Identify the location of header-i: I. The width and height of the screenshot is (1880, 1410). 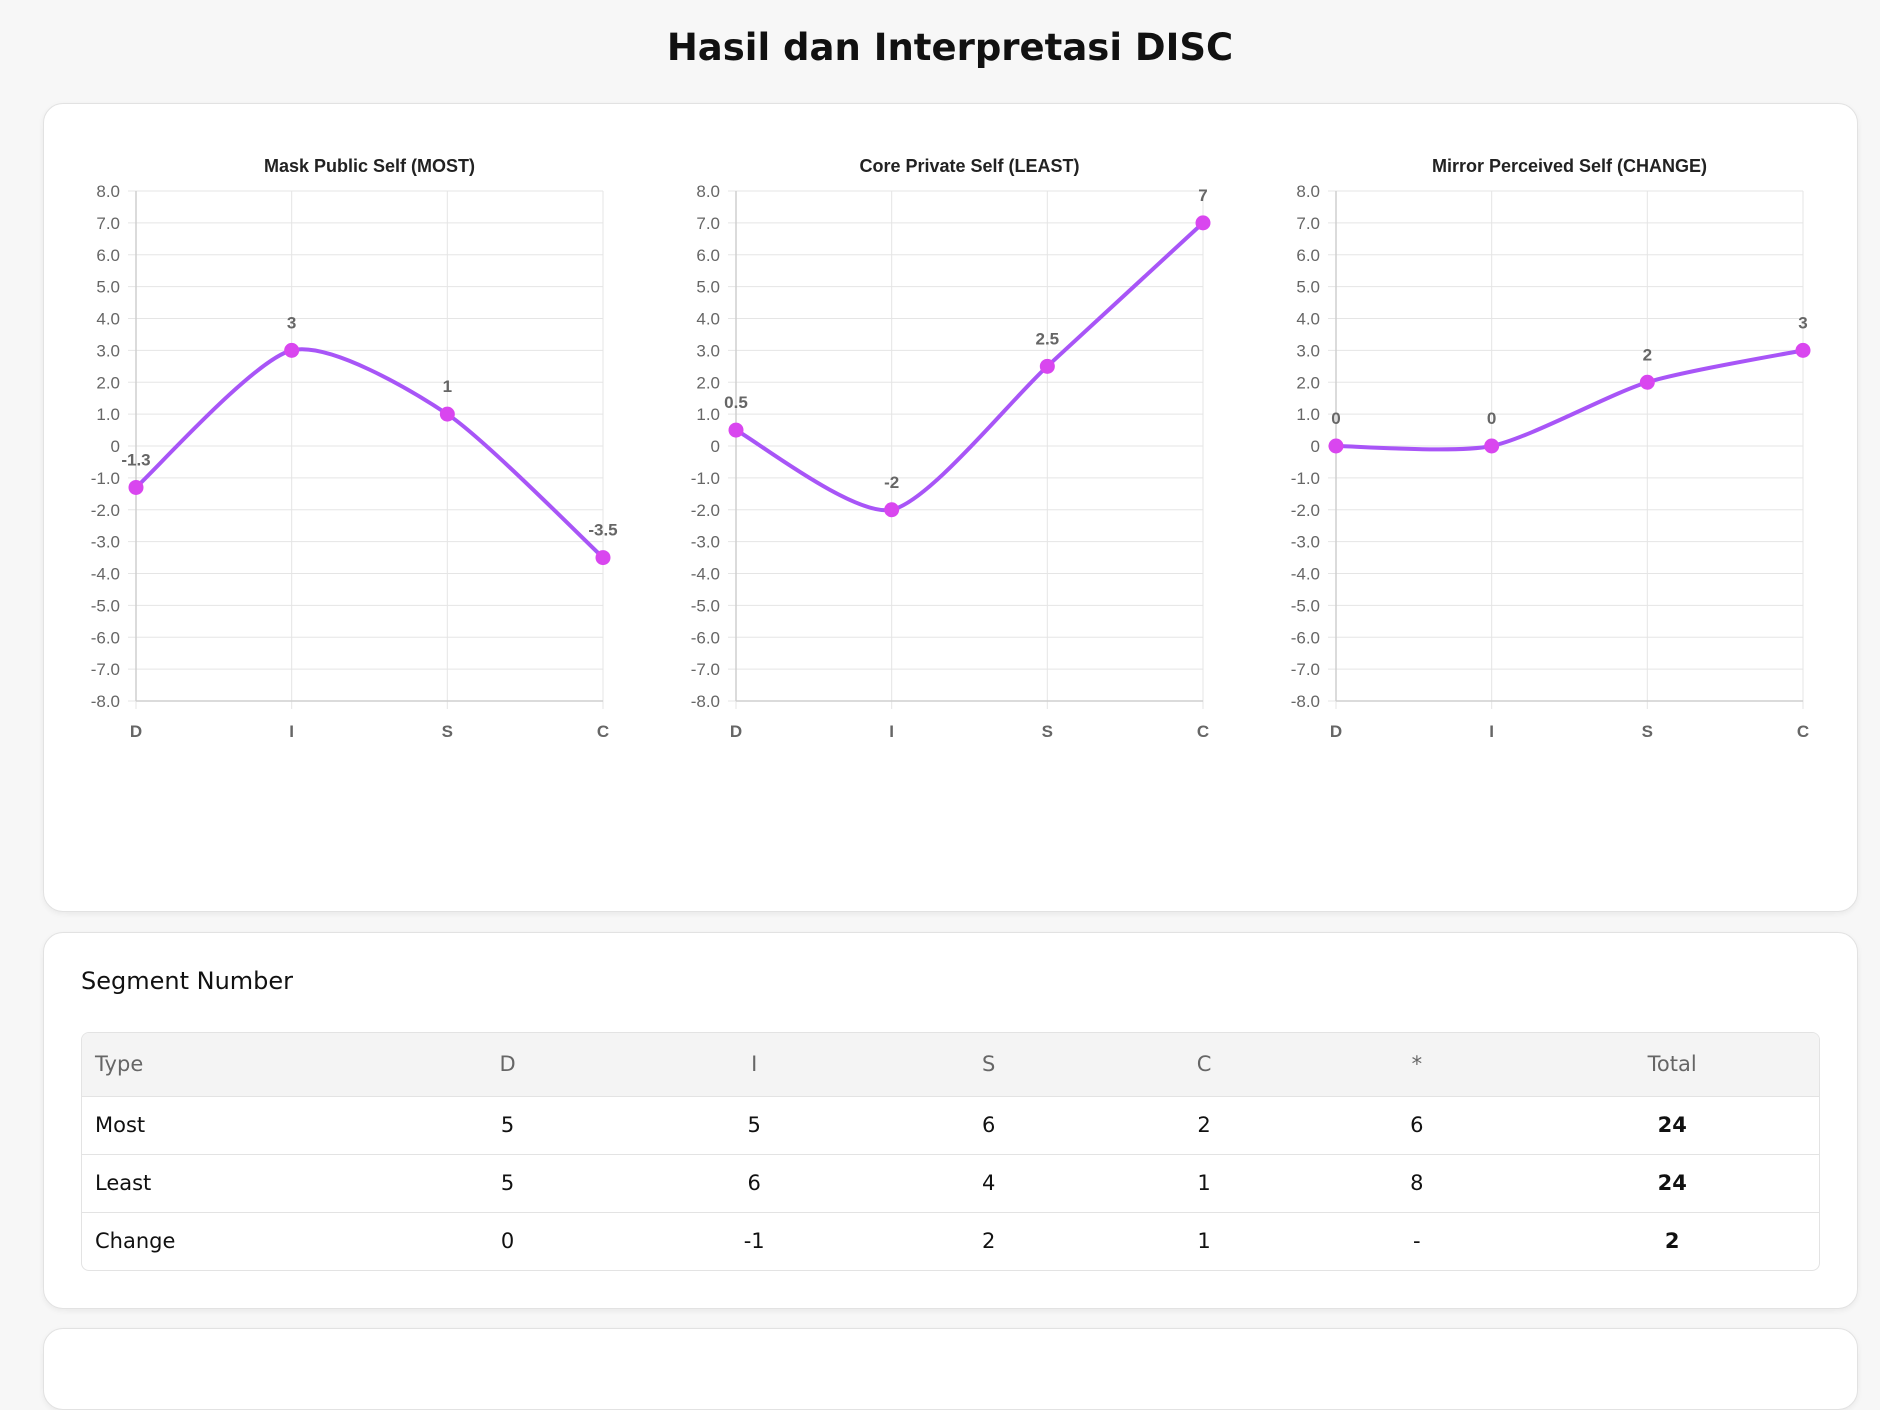
(754, 1064).